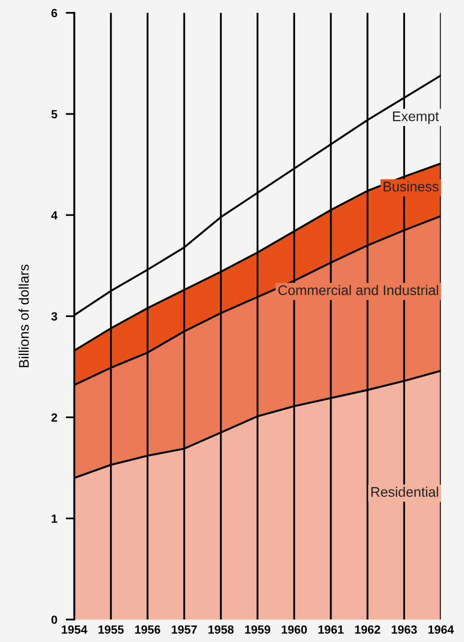 This screenshot has width=464, height=642. I want to click on x-tick-label: 1960, so click(294, 629).